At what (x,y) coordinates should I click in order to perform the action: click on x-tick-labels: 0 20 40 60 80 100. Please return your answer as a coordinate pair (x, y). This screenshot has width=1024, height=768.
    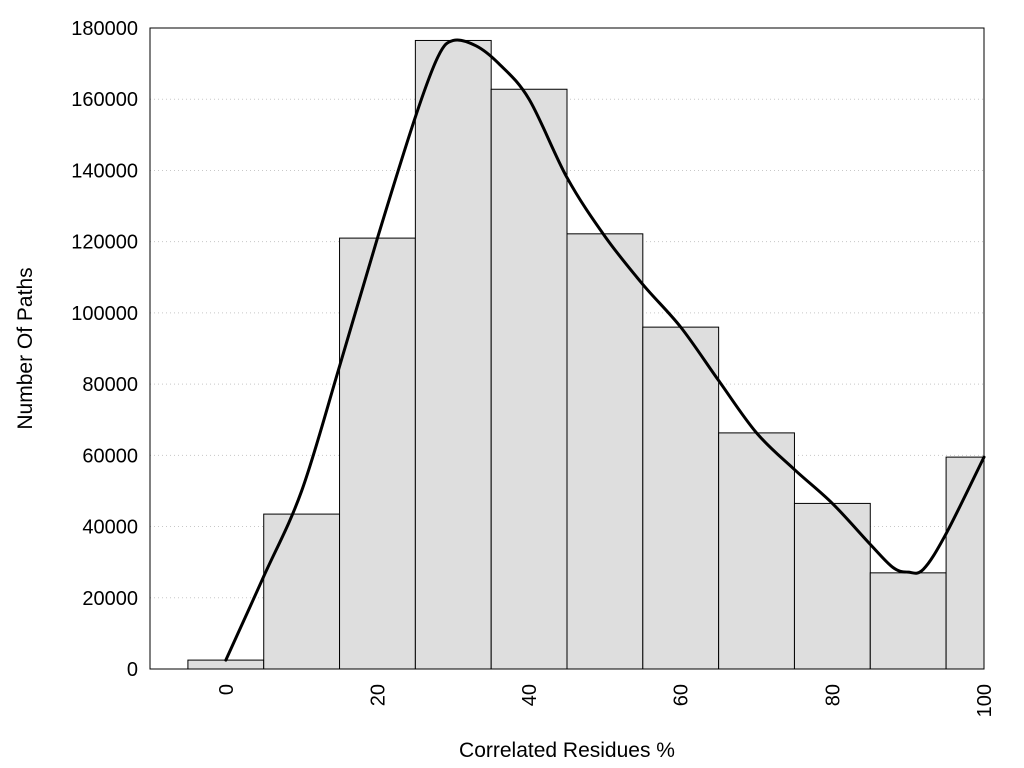
    Looking at the image, I should click on (606, 700).